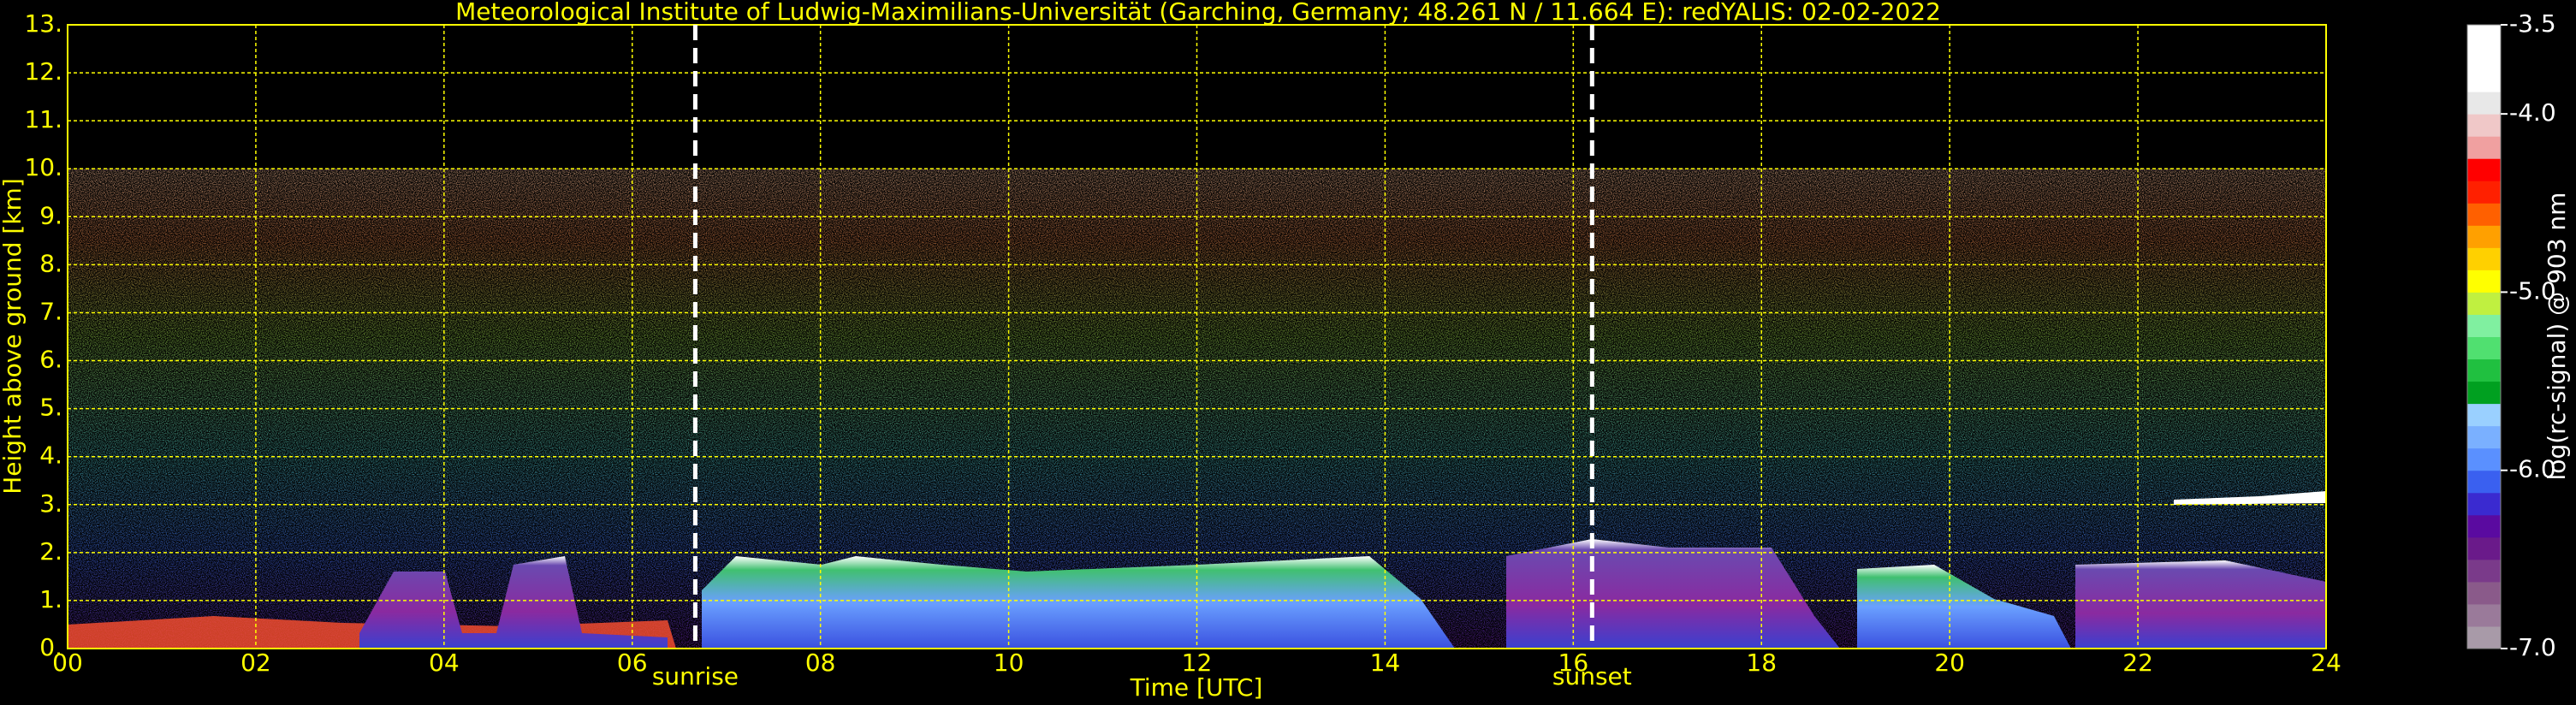 The image size is (2576, 705). I want to click on y-tick-label: 4., so click(50, 455).